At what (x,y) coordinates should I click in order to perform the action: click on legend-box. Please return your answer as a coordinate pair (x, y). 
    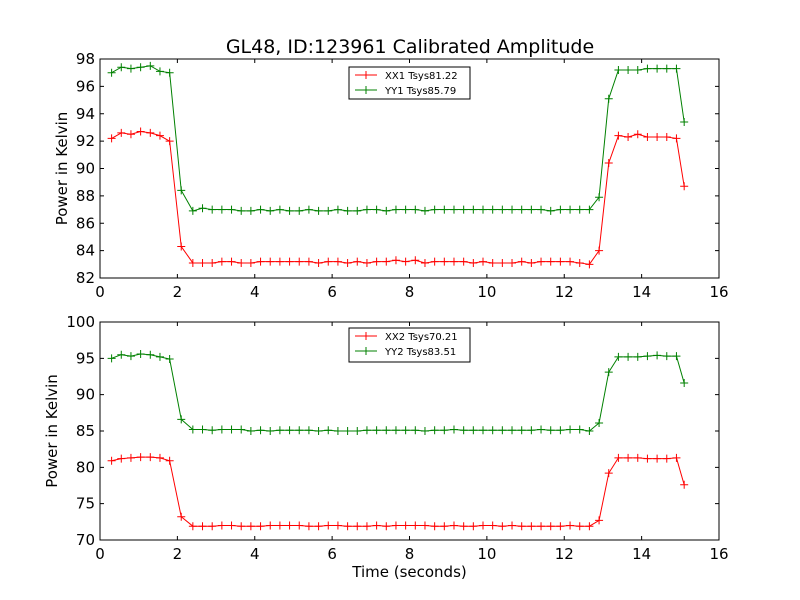
    Looking at the image, I should click on (409, 83).